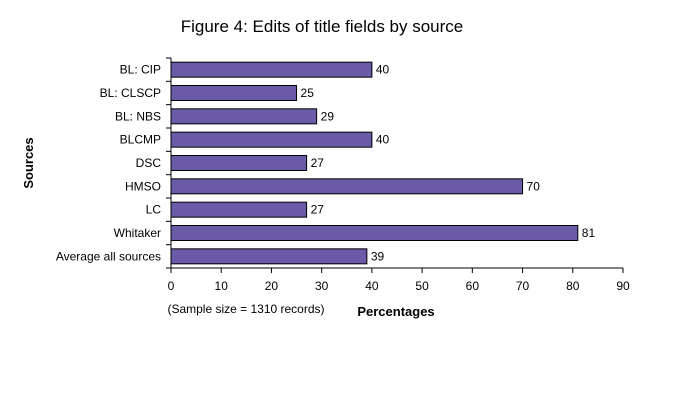 This screenshot has height=405, width=700. I want to click on y-tick-label: BL: CIP, so click(140, 70).